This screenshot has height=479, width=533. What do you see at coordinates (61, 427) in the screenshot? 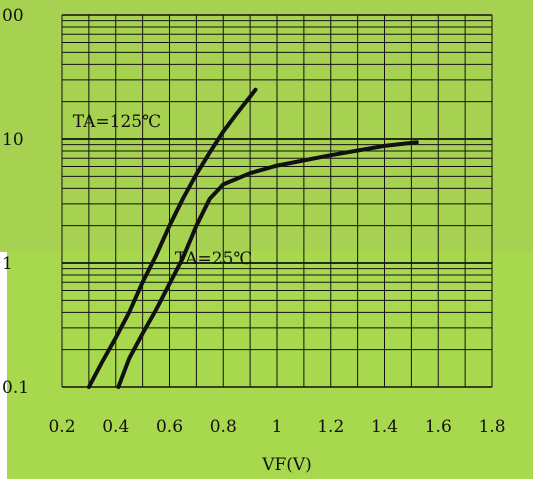
I see `x-tick-label: 0.2` at bounding box center [61, 427].